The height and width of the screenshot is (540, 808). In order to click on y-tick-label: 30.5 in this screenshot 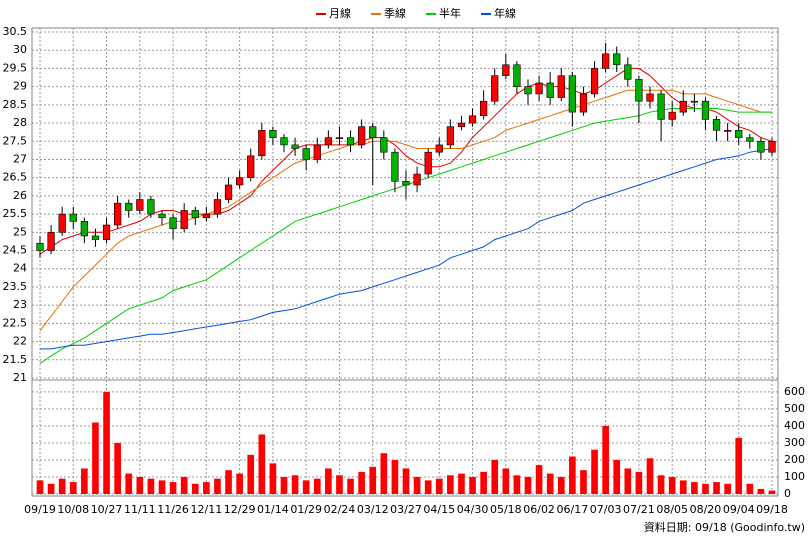, I will do `click(15, 31)`.